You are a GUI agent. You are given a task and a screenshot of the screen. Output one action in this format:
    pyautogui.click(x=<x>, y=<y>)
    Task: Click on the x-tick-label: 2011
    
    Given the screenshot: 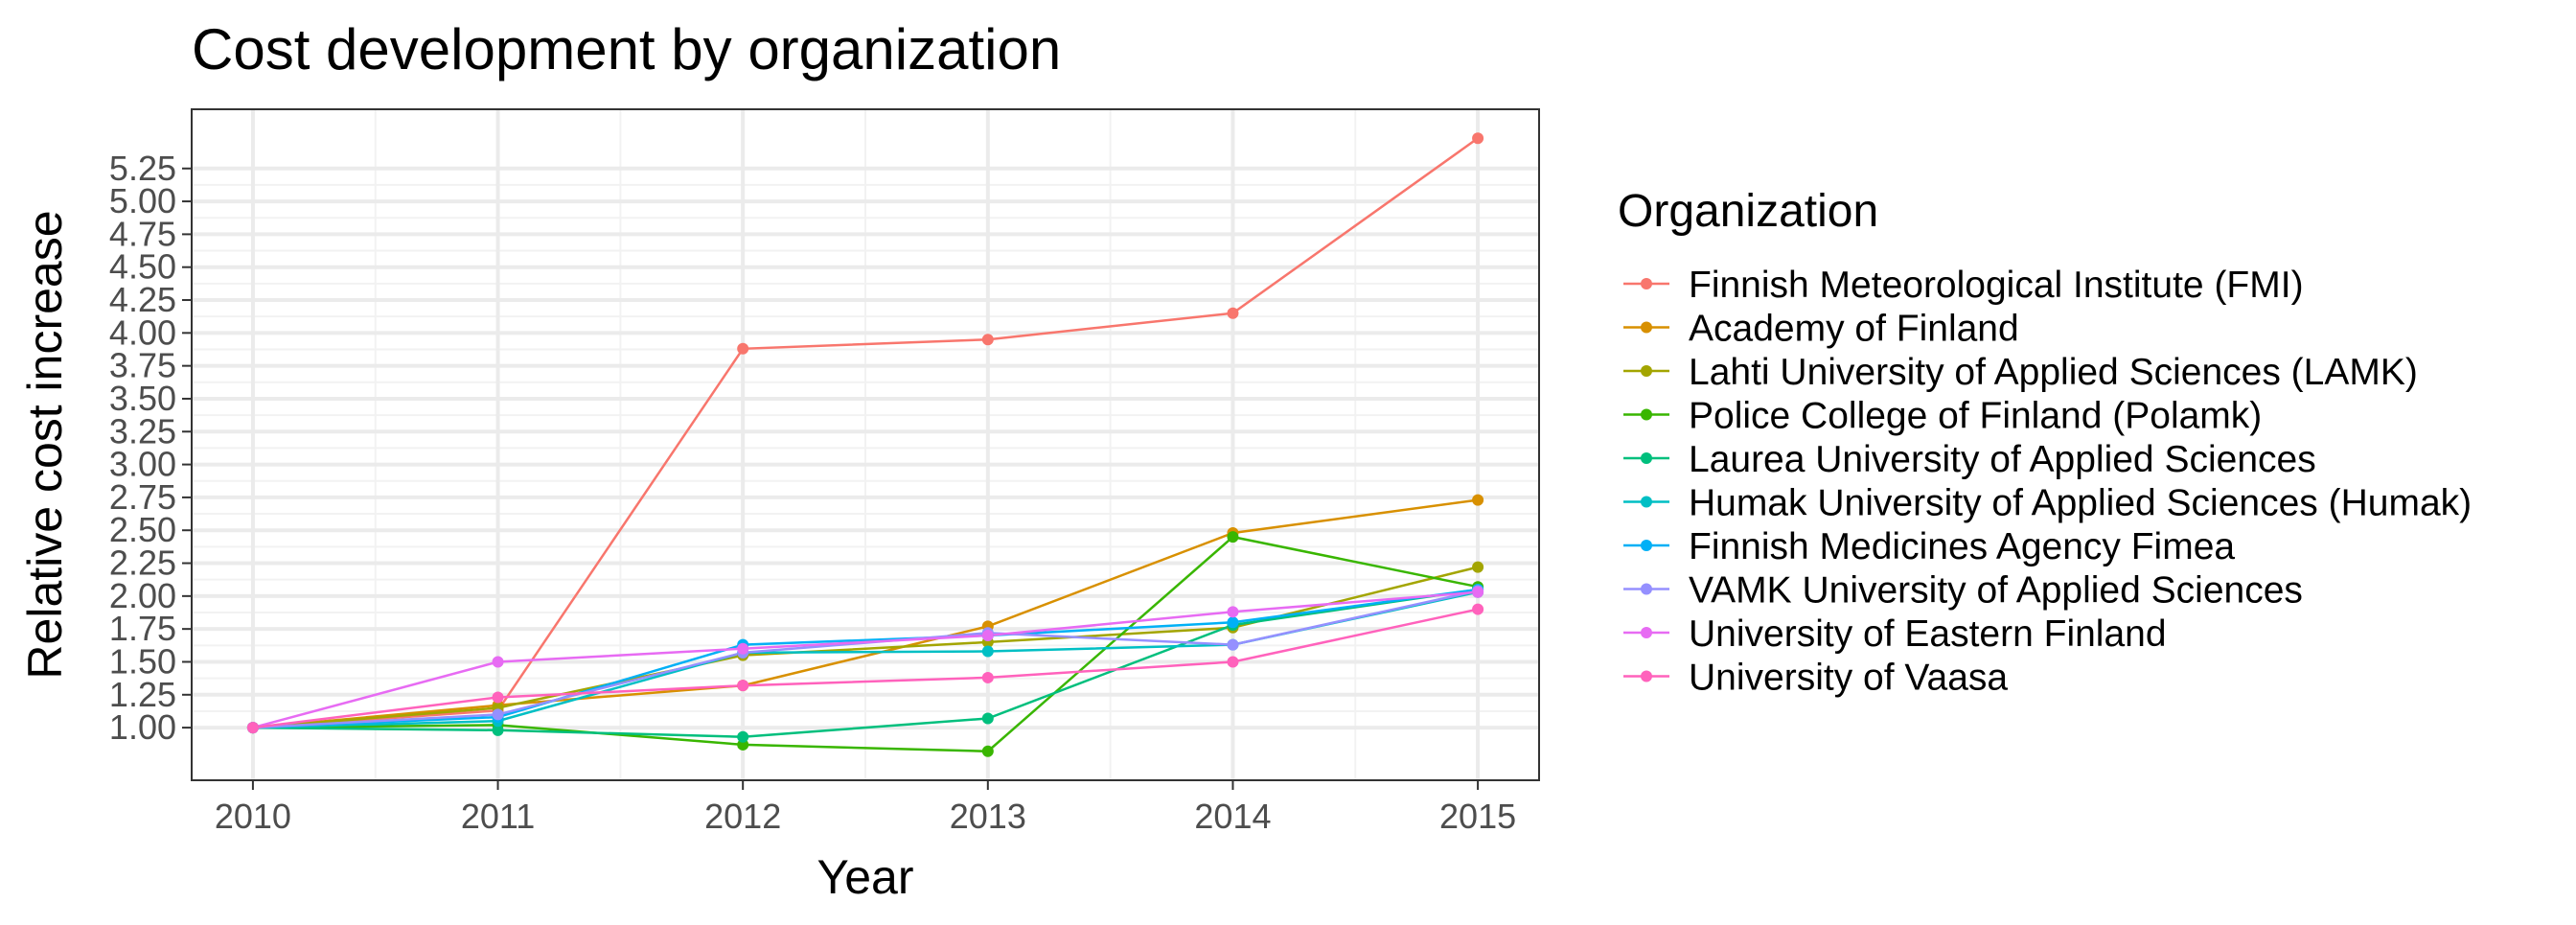 What is the action you would take?
    pyautogui.click(x=498, y=816)
    